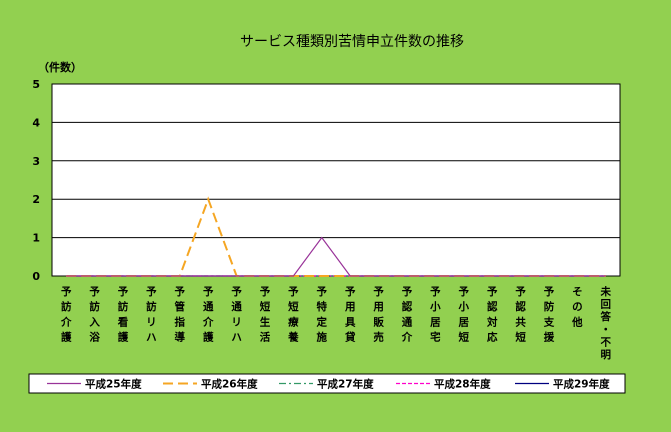 The height and width of the screenshot is (432, 671). What do you see at coordinates (66, 314) in the screenshot?
I see `x-category-label: 予訪介護` at bounding box center [66, 314].